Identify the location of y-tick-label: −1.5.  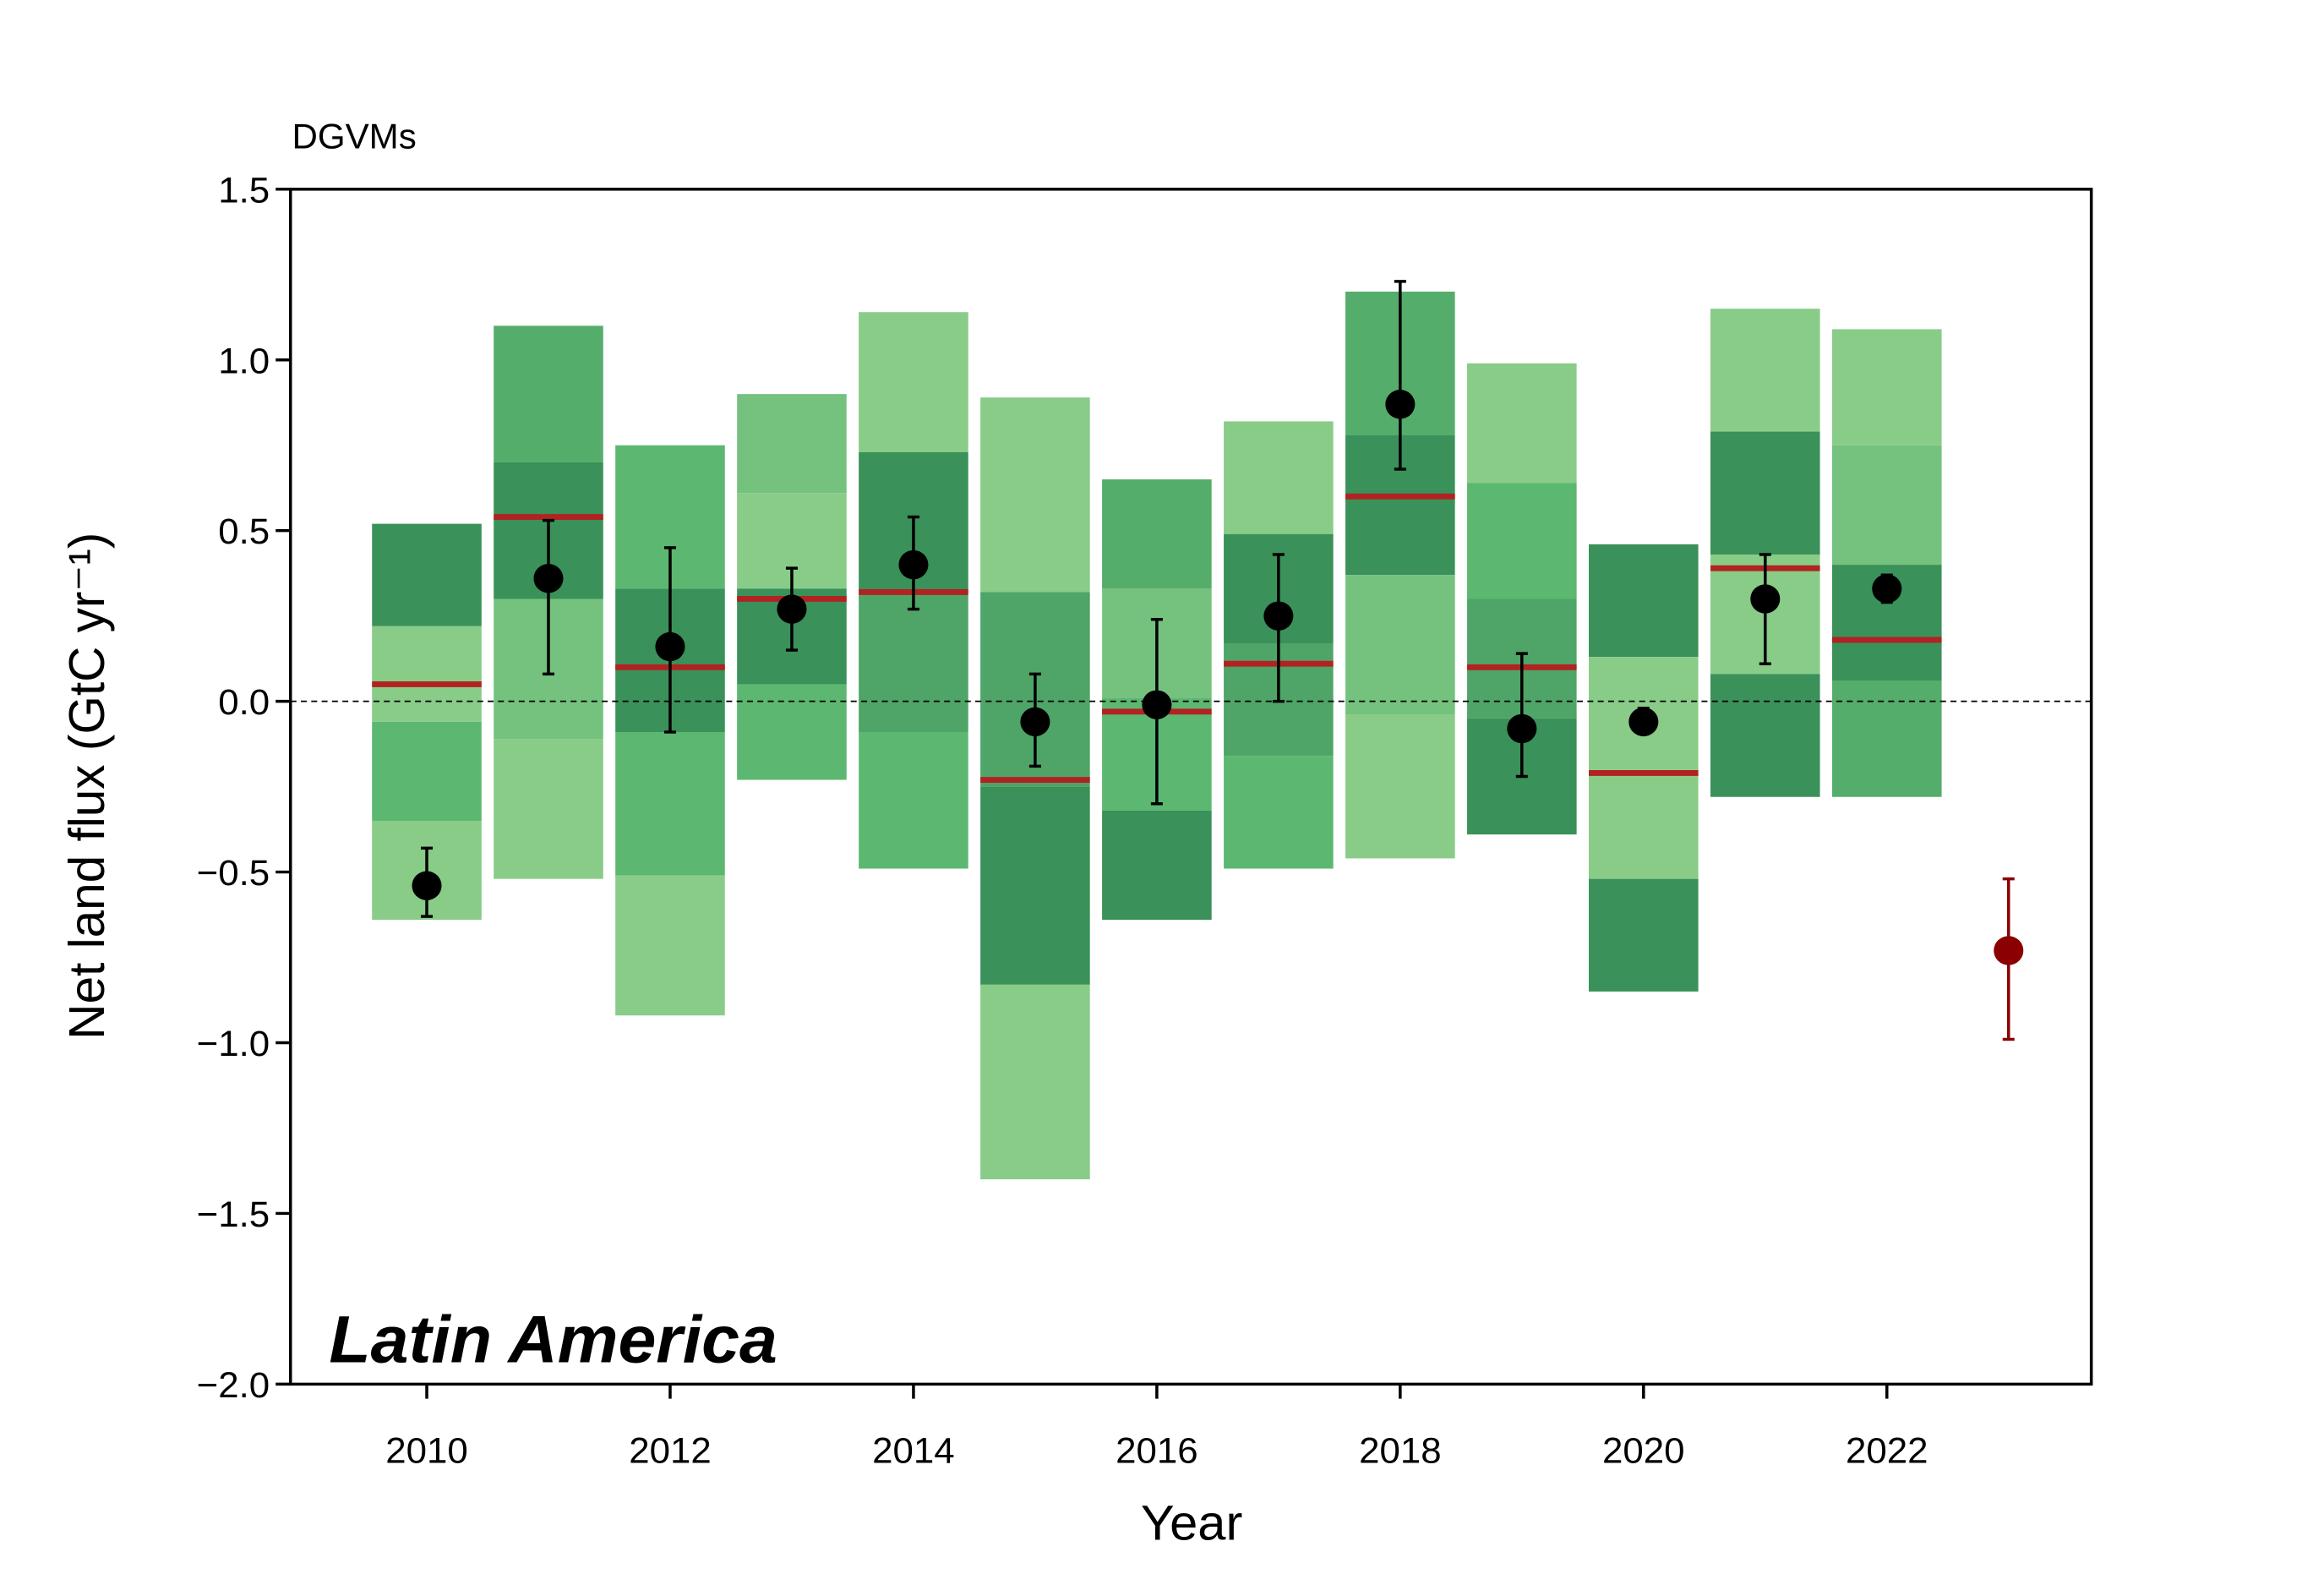
(233, 1214).